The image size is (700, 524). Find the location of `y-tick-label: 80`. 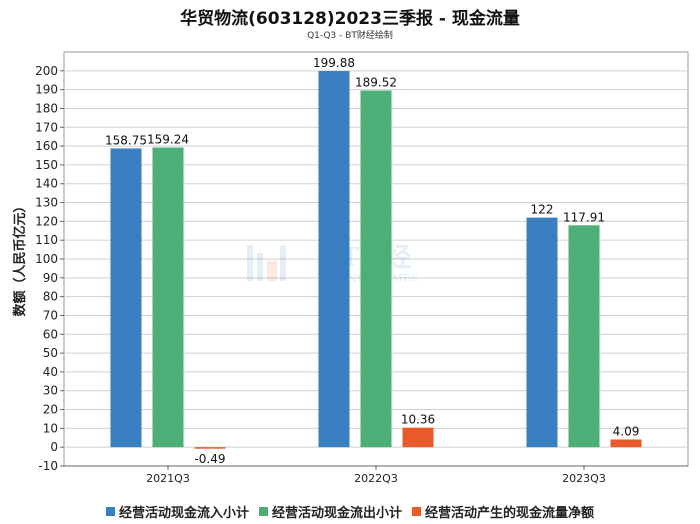

y-tick-label: 80 is located at coordinates (50, 297).